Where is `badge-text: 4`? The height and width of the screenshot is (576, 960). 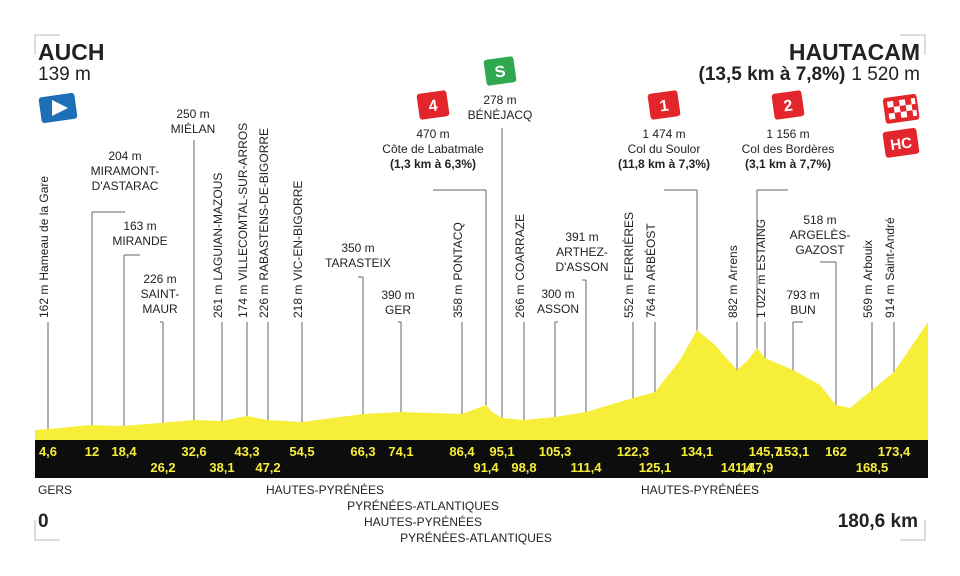
badge-text: 4 is located at coordinates (433, 106).